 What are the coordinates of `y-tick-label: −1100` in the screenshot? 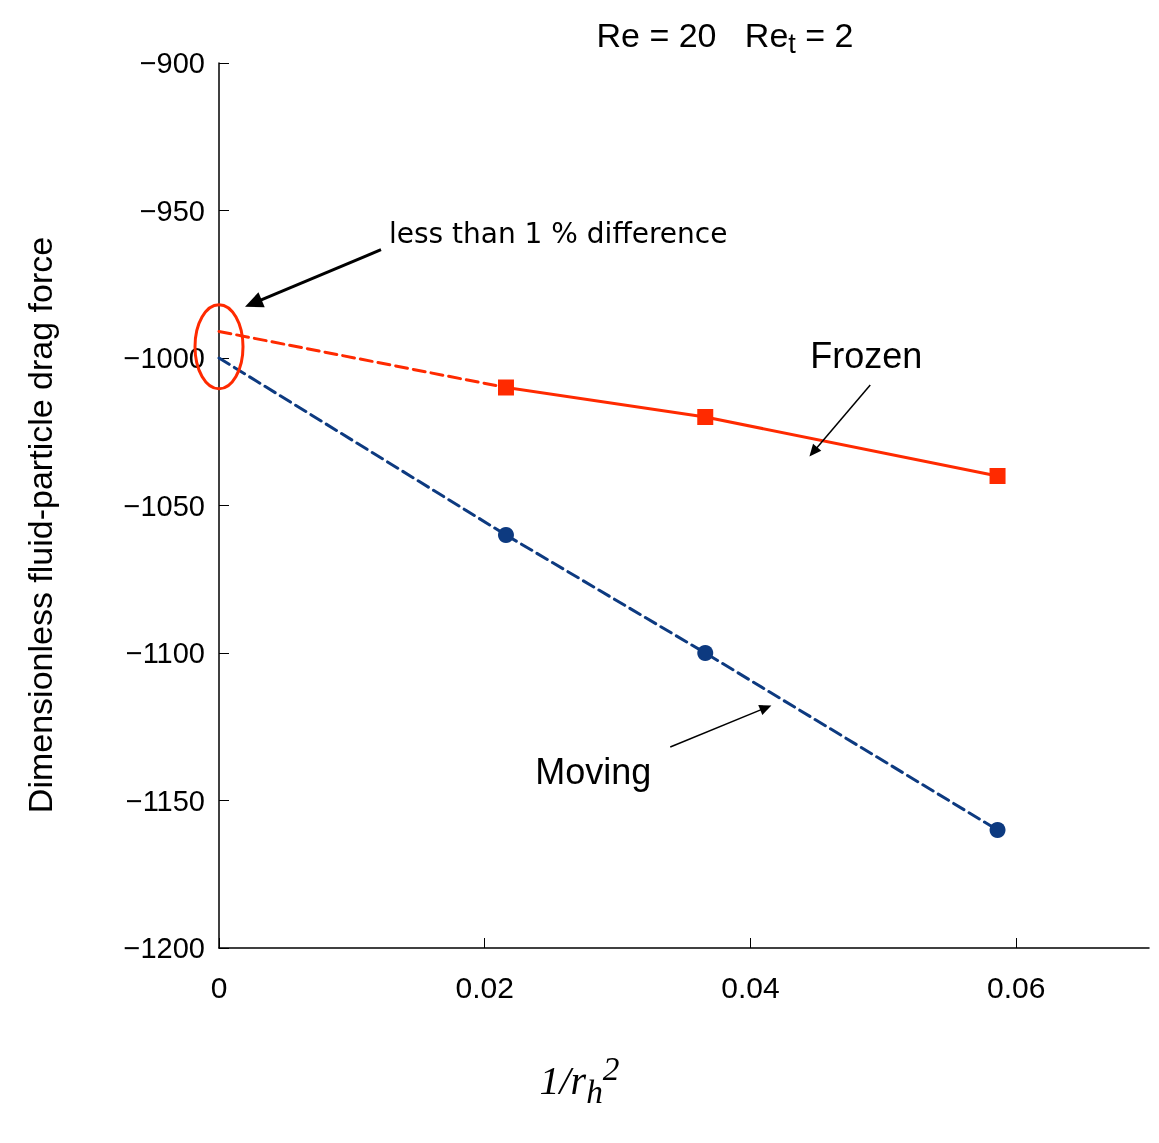 It's located at (165, 653).